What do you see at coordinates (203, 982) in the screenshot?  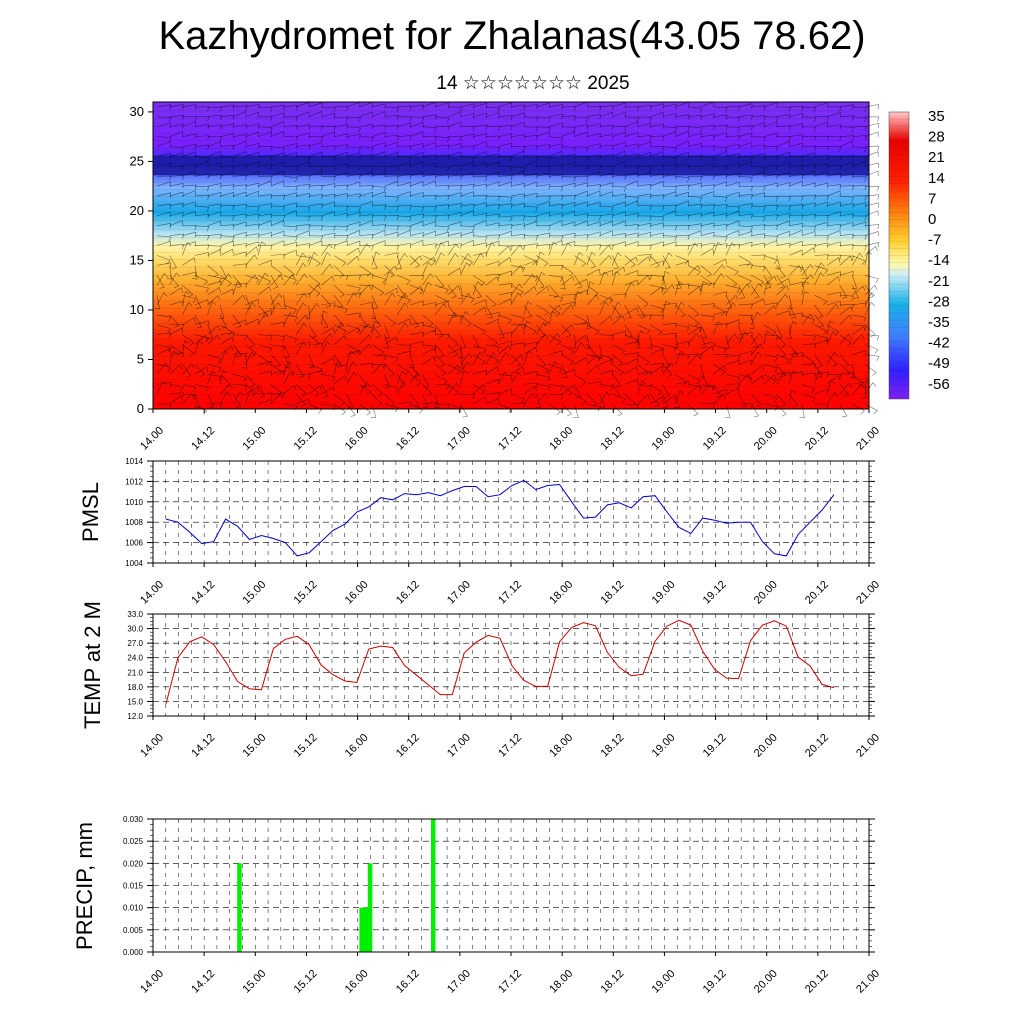 I see `time-tick-label: 14.12` at bounding box center [203, 982].